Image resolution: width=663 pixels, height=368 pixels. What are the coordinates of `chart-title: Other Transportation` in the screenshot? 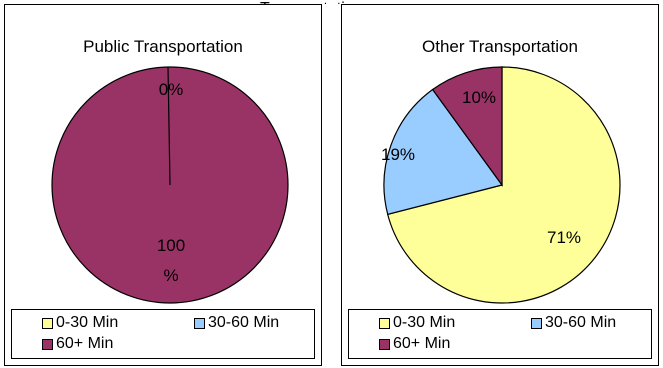 It's located at (500, 46).